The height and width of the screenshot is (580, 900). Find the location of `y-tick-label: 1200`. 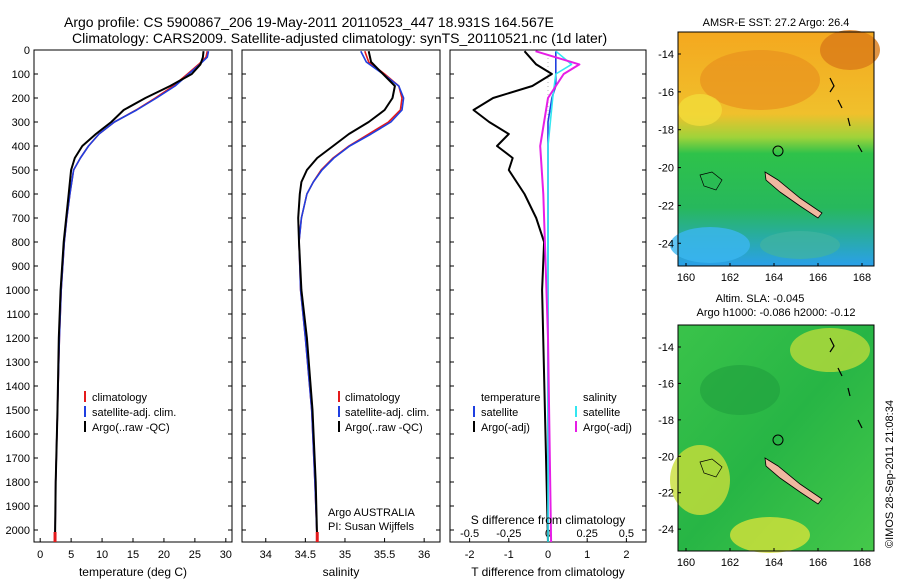

y-tick-label: 1200 is located at coordinates (18, 339).